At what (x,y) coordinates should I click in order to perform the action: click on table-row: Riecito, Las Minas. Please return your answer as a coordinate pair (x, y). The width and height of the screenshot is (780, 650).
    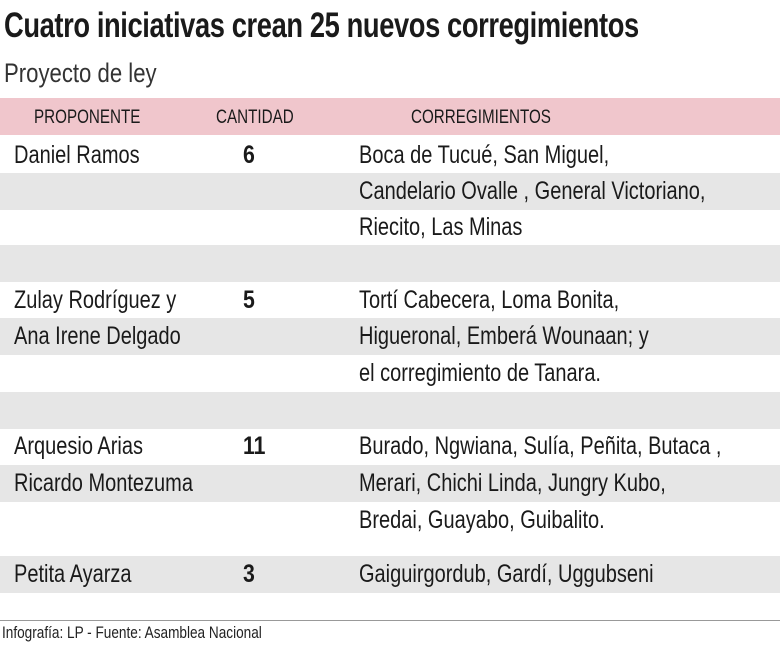
    Looking at the image, I should click on (390, 227).